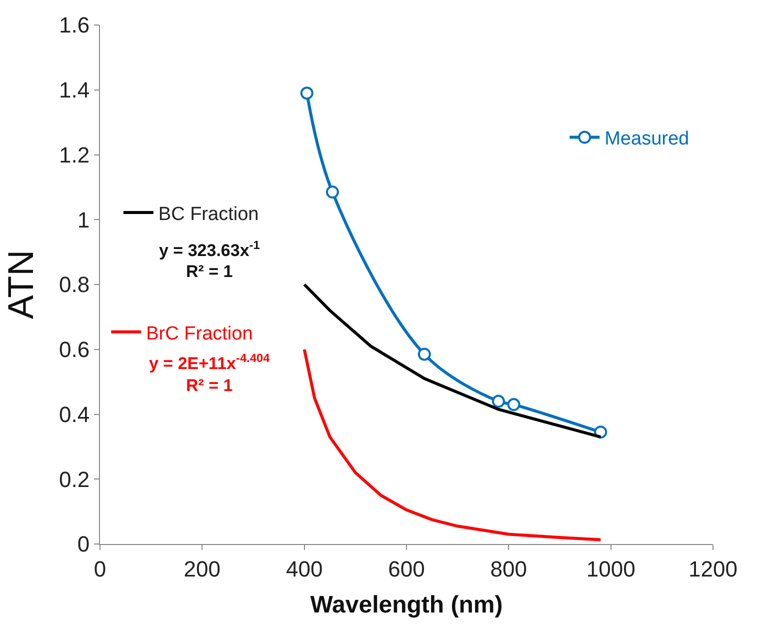 This screenshot has width=783, height=629. I want to click on legend-label: BrC Fraction, so click(199, 333).